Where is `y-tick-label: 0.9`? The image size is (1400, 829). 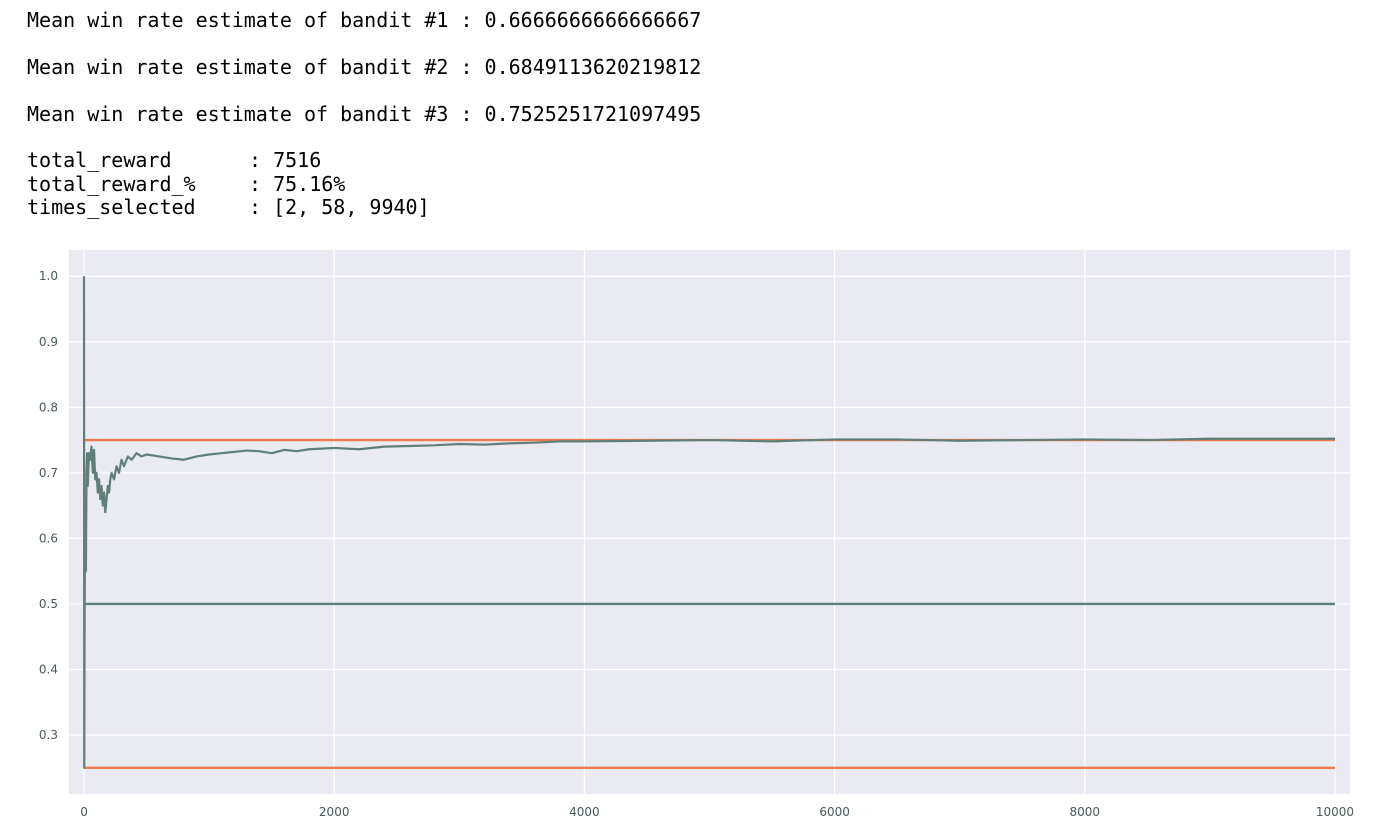
y-tick-label: 0.9 is located at coordinates (48, 342).